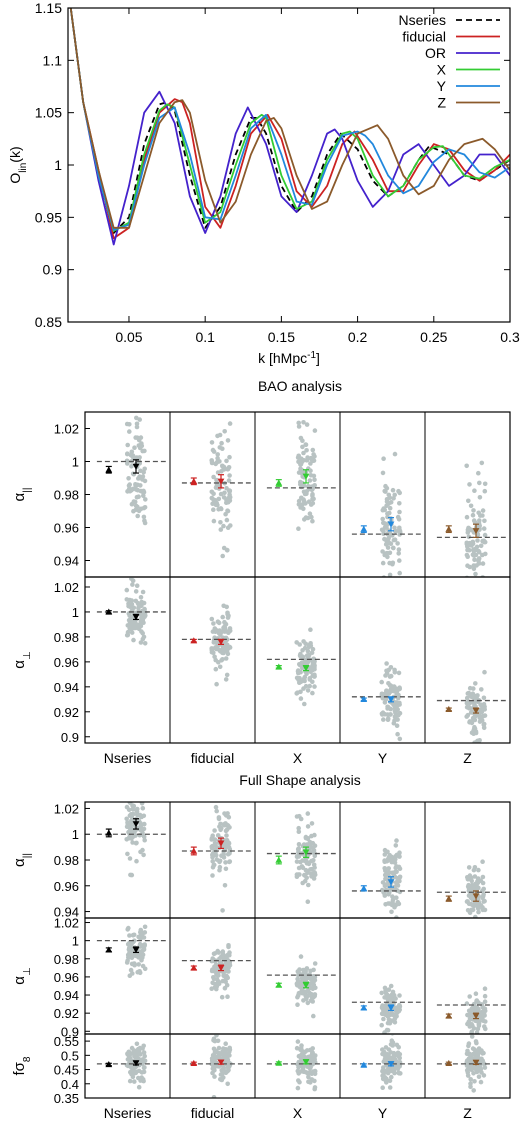  Describe the element at coordinates (299, 780) in the screenshot. I see `full-shape-analysis-title: Full Shape analysis` at that location.